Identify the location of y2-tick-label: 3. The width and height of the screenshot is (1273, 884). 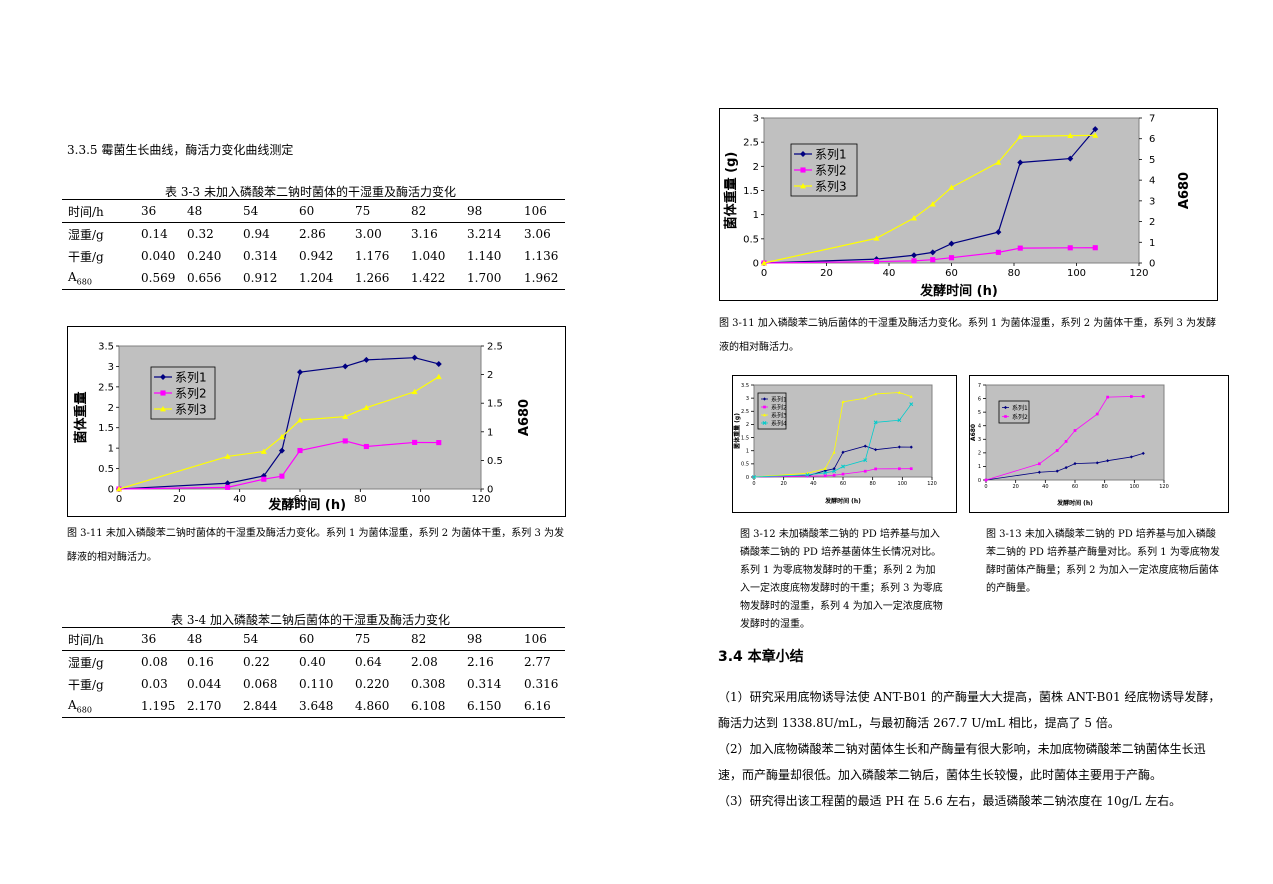
(1152, 201).